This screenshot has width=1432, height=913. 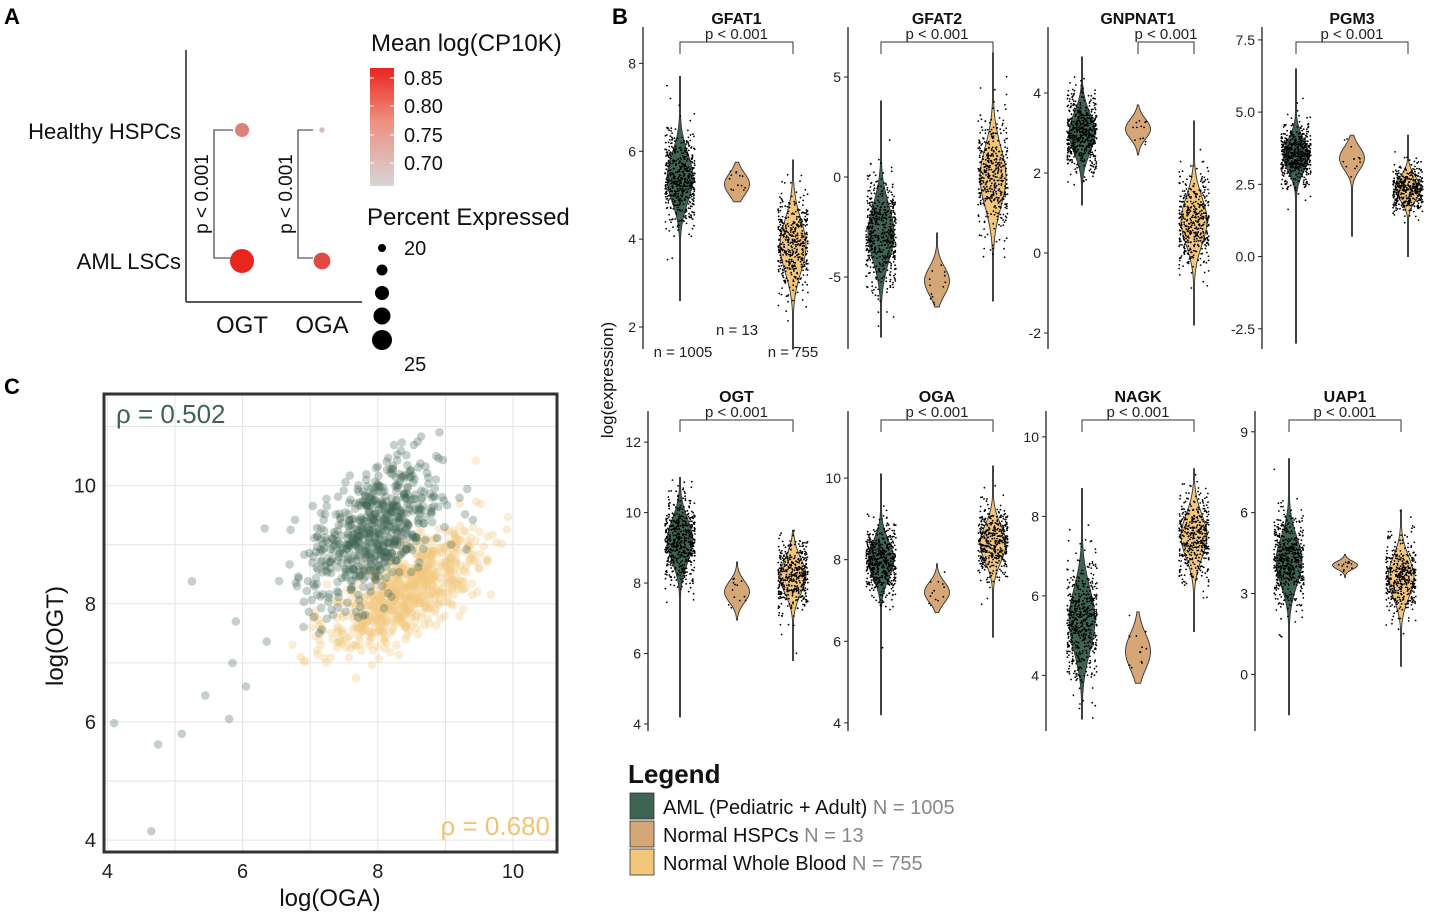 What do you see at coordinates (1296, 154) in the screenshot?
I see `jitter-points-pgm3-aml` at bounding box center [1296, 154].